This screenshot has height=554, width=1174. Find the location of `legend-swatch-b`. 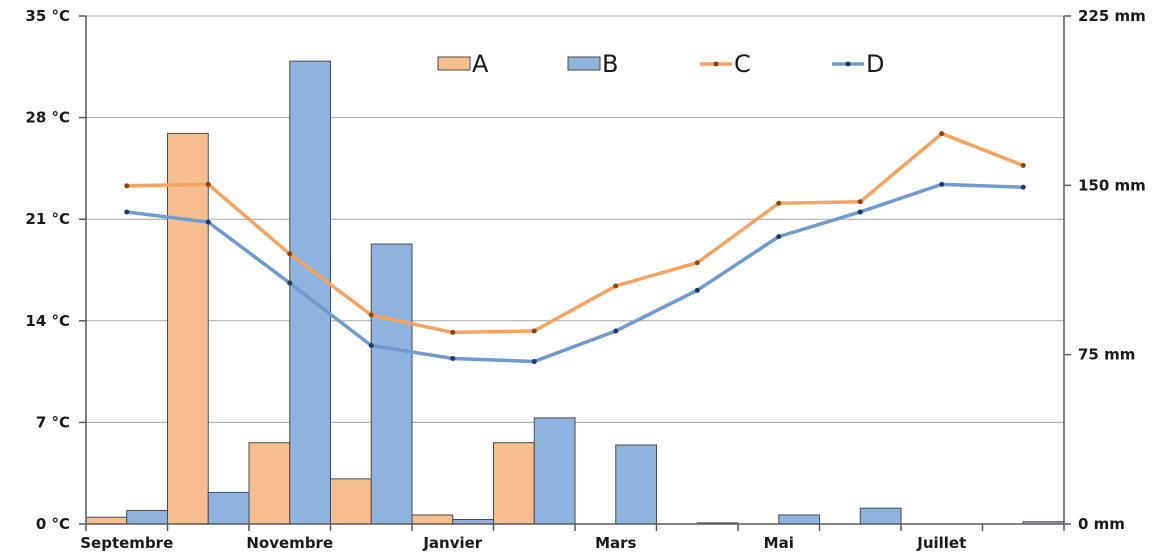

legend-swatch-b is located at coordinates (584, 63).